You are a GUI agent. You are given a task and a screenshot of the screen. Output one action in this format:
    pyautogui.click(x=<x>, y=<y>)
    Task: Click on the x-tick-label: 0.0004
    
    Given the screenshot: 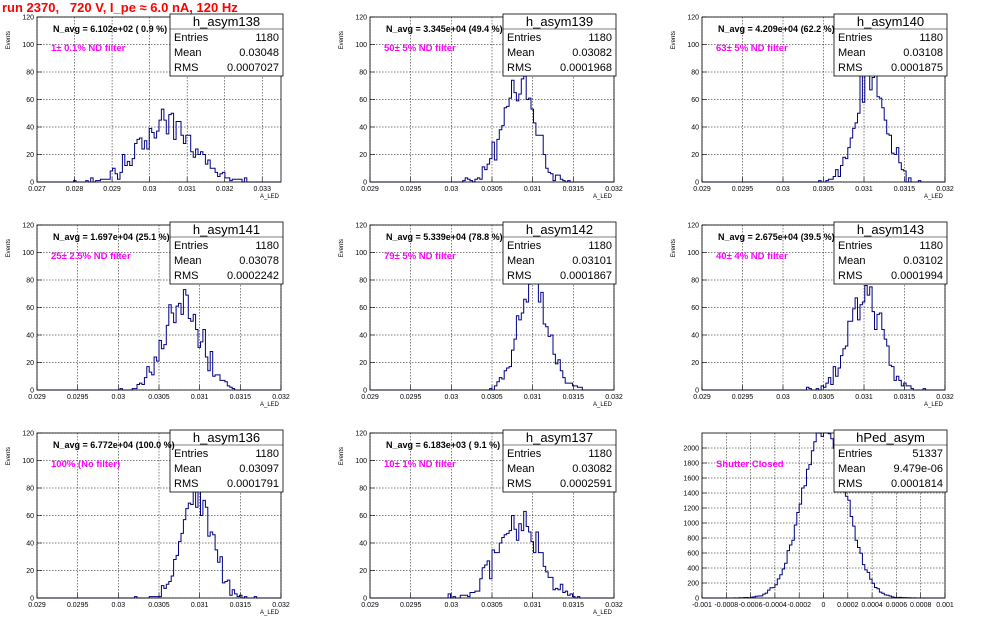 What is the action you would take?
    pyautogui.click(x=872, y=605)
    